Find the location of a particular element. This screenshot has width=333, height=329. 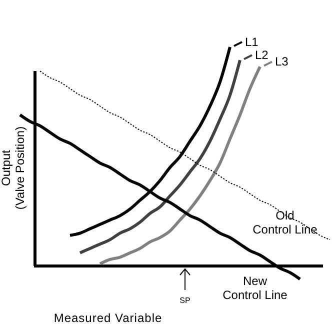

legend-label: L2 is located at coordinates (262, 55).